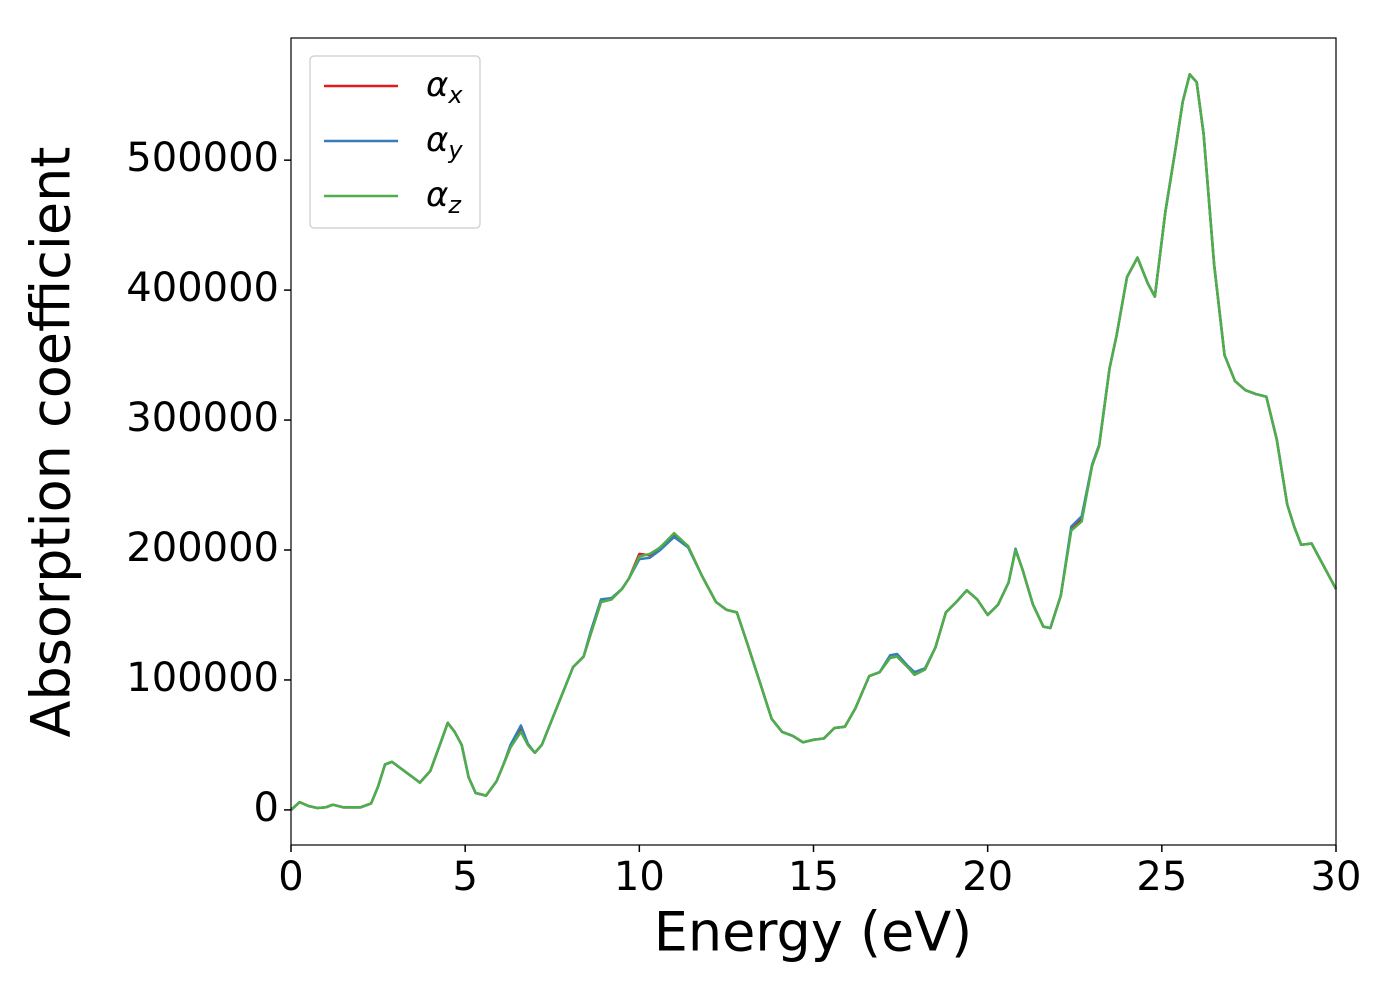 The width and height of the screenshot is (1400, 1000). What do you see at coordinates (813, 877) in the screenshot?
I see `x-tick-label: 15` at bounding box center [813, 877].